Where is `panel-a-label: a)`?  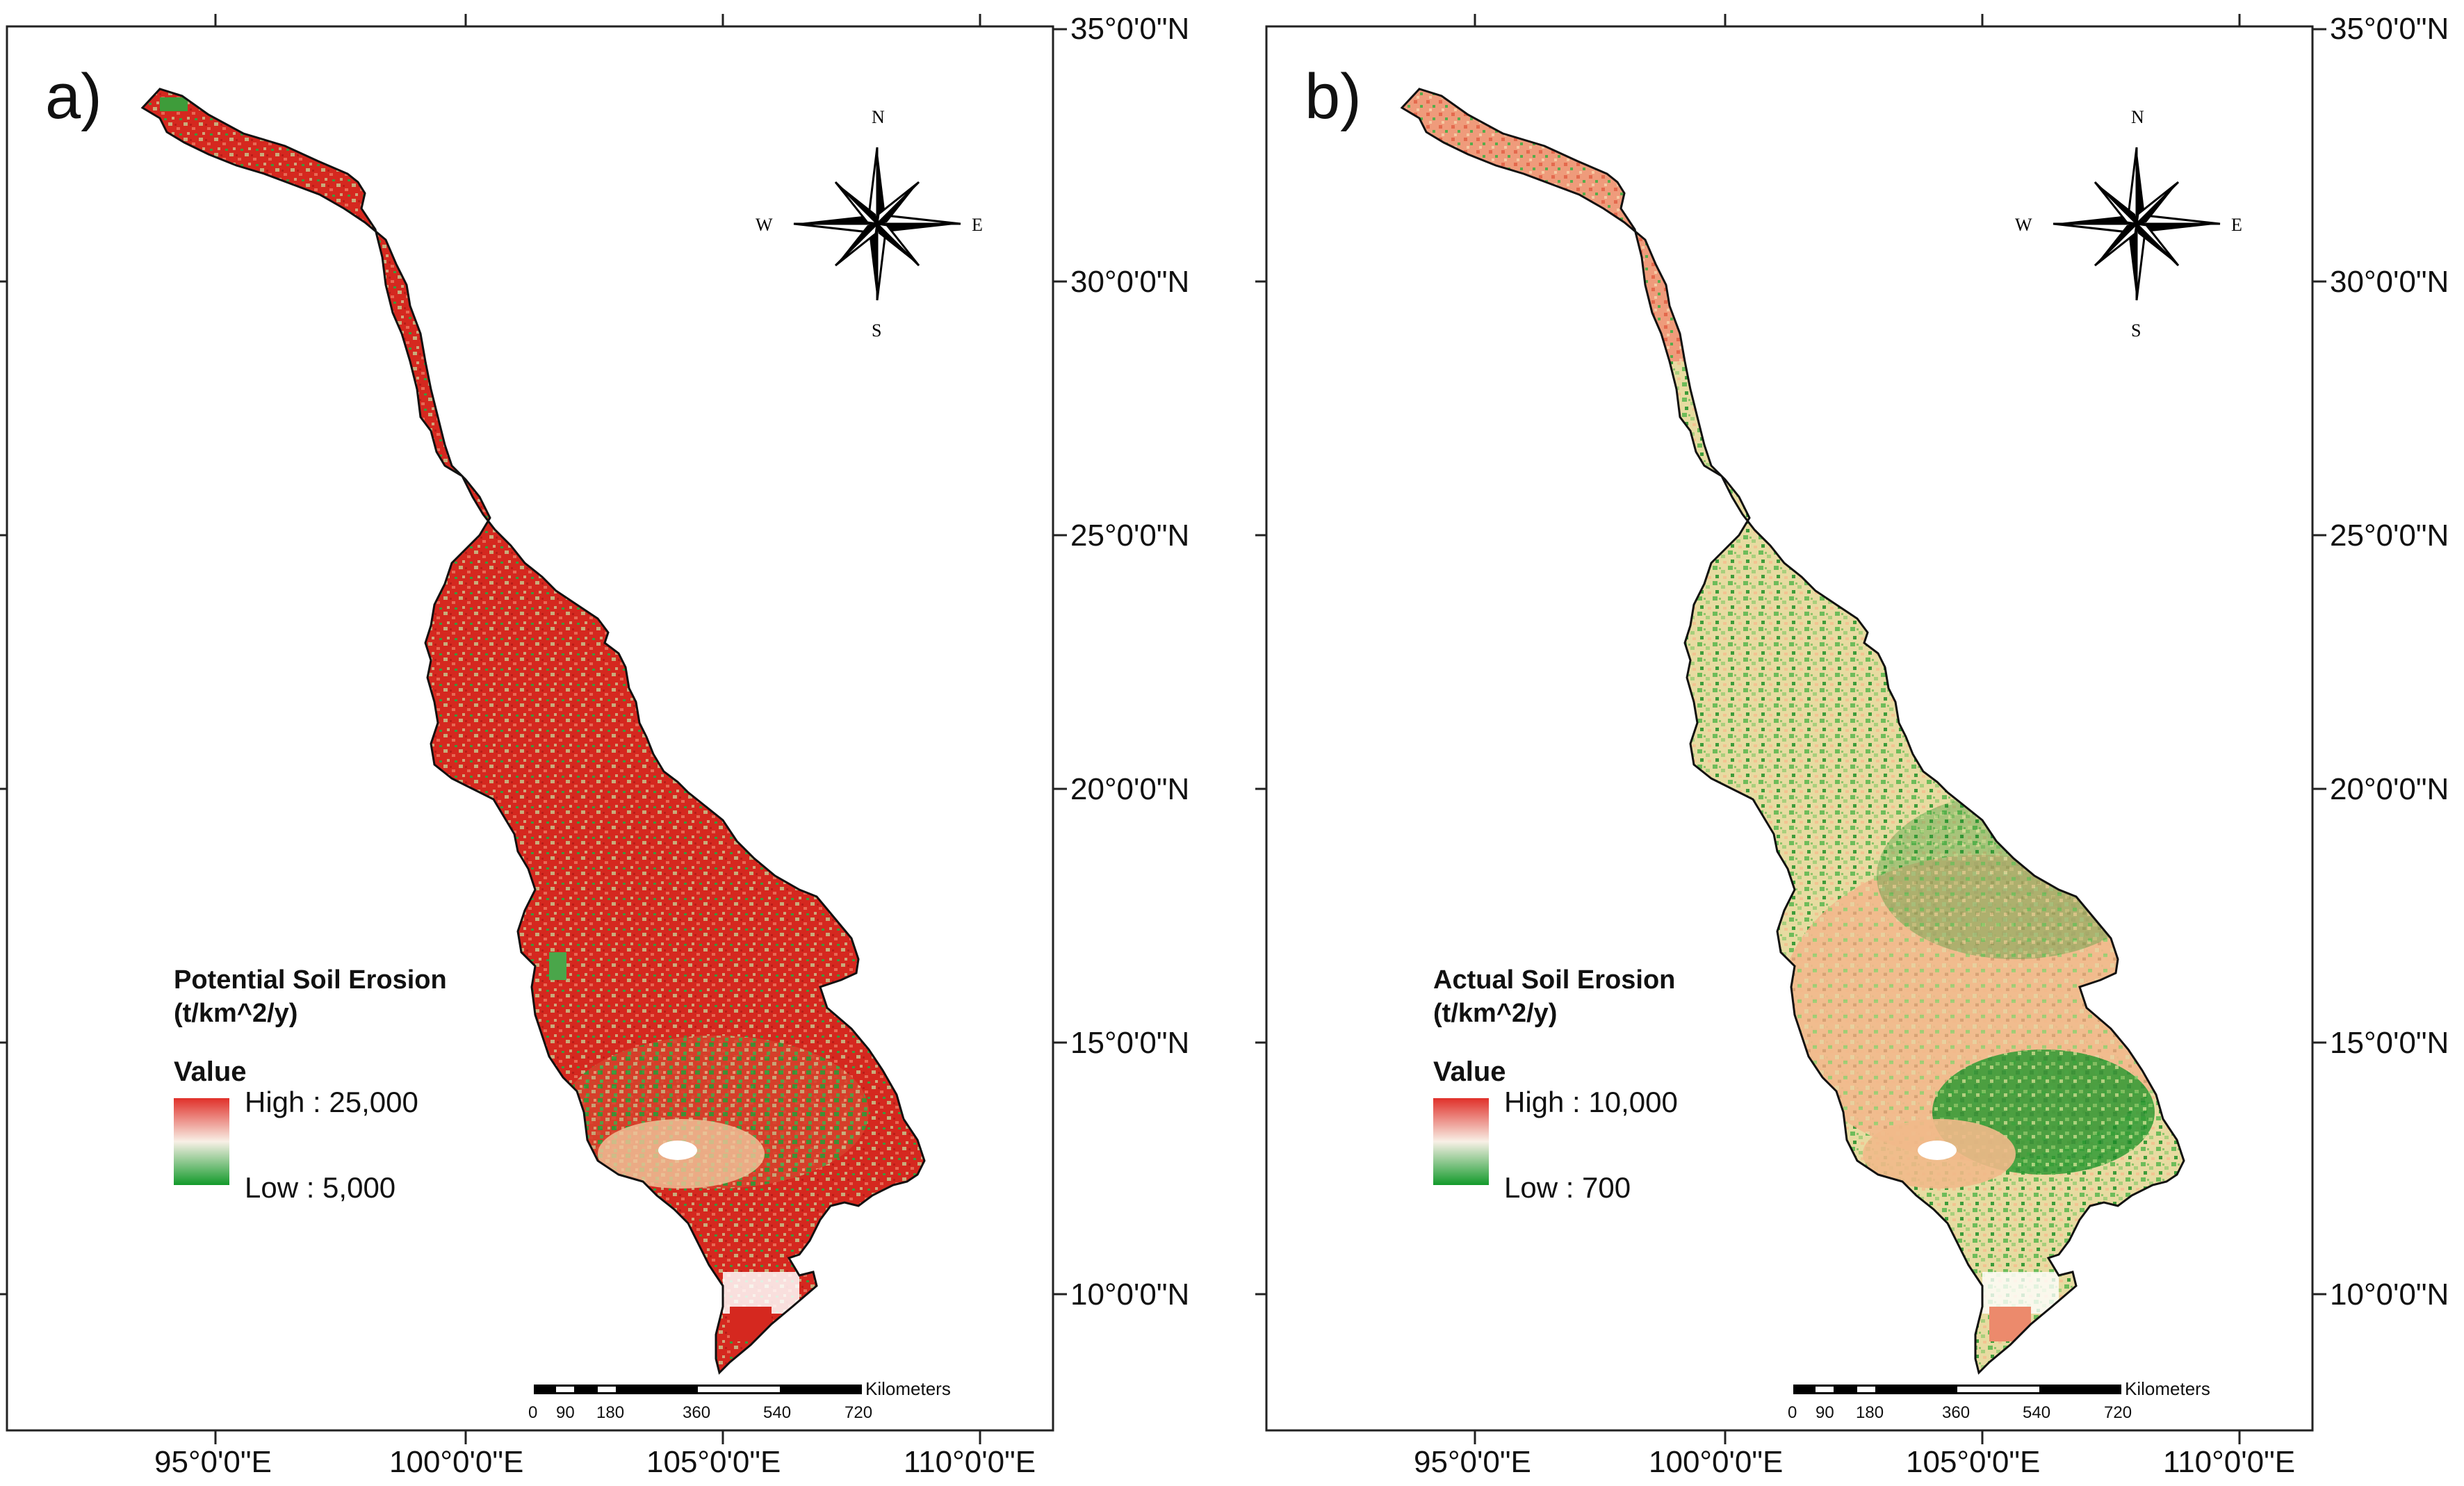 panel-a-label: a) is located at coordinates (73, 96).